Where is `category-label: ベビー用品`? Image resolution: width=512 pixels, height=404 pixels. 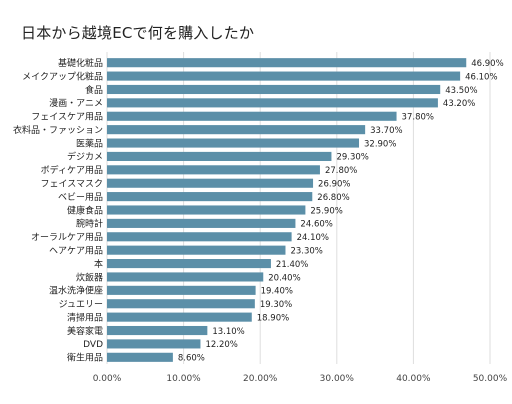
category-label: ベビー用品 is located at coordinates (80, 197).